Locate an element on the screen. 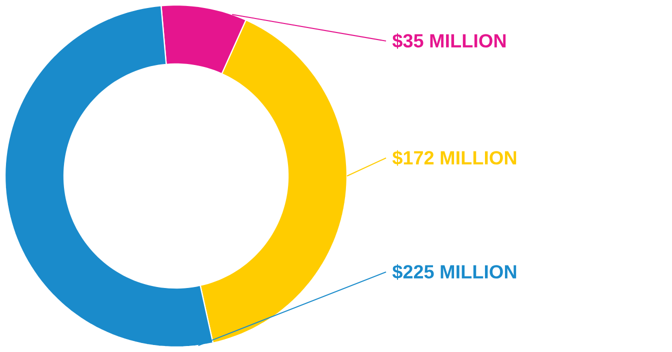  data-label: $172 MILLION is located at coordinates (454, 158).